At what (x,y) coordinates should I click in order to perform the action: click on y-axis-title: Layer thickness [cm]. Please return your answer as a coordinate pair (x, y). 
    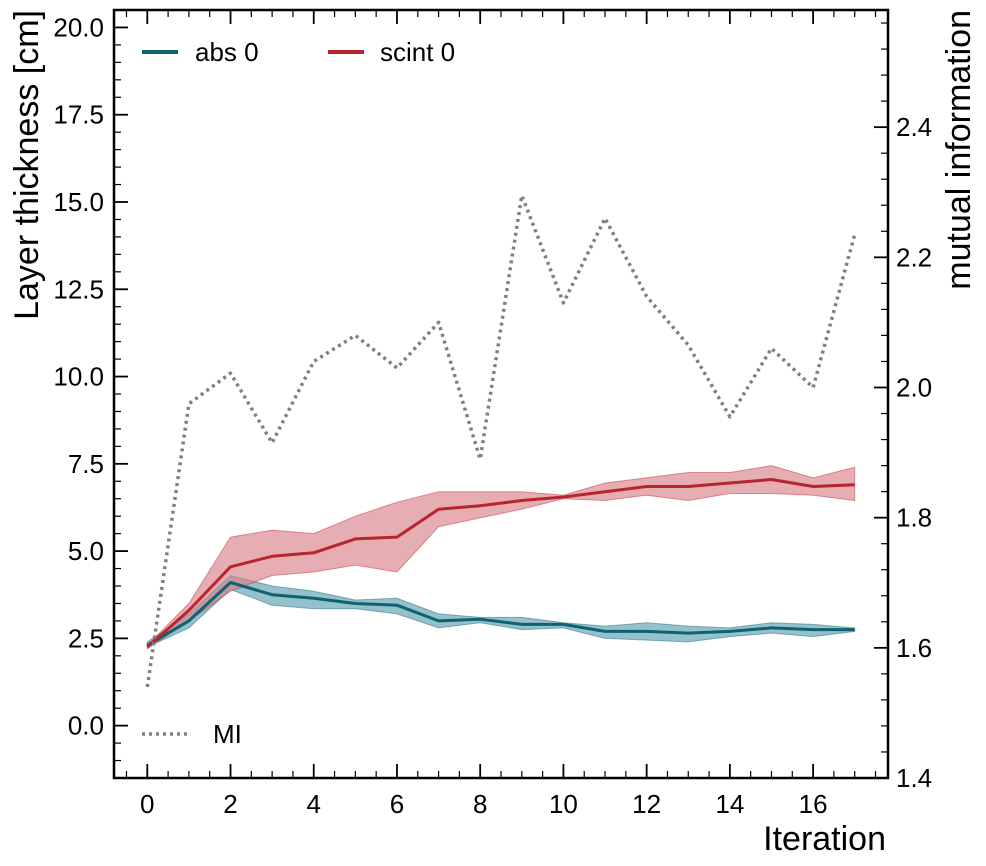
    Looking at the image, I should click on (27, 165).